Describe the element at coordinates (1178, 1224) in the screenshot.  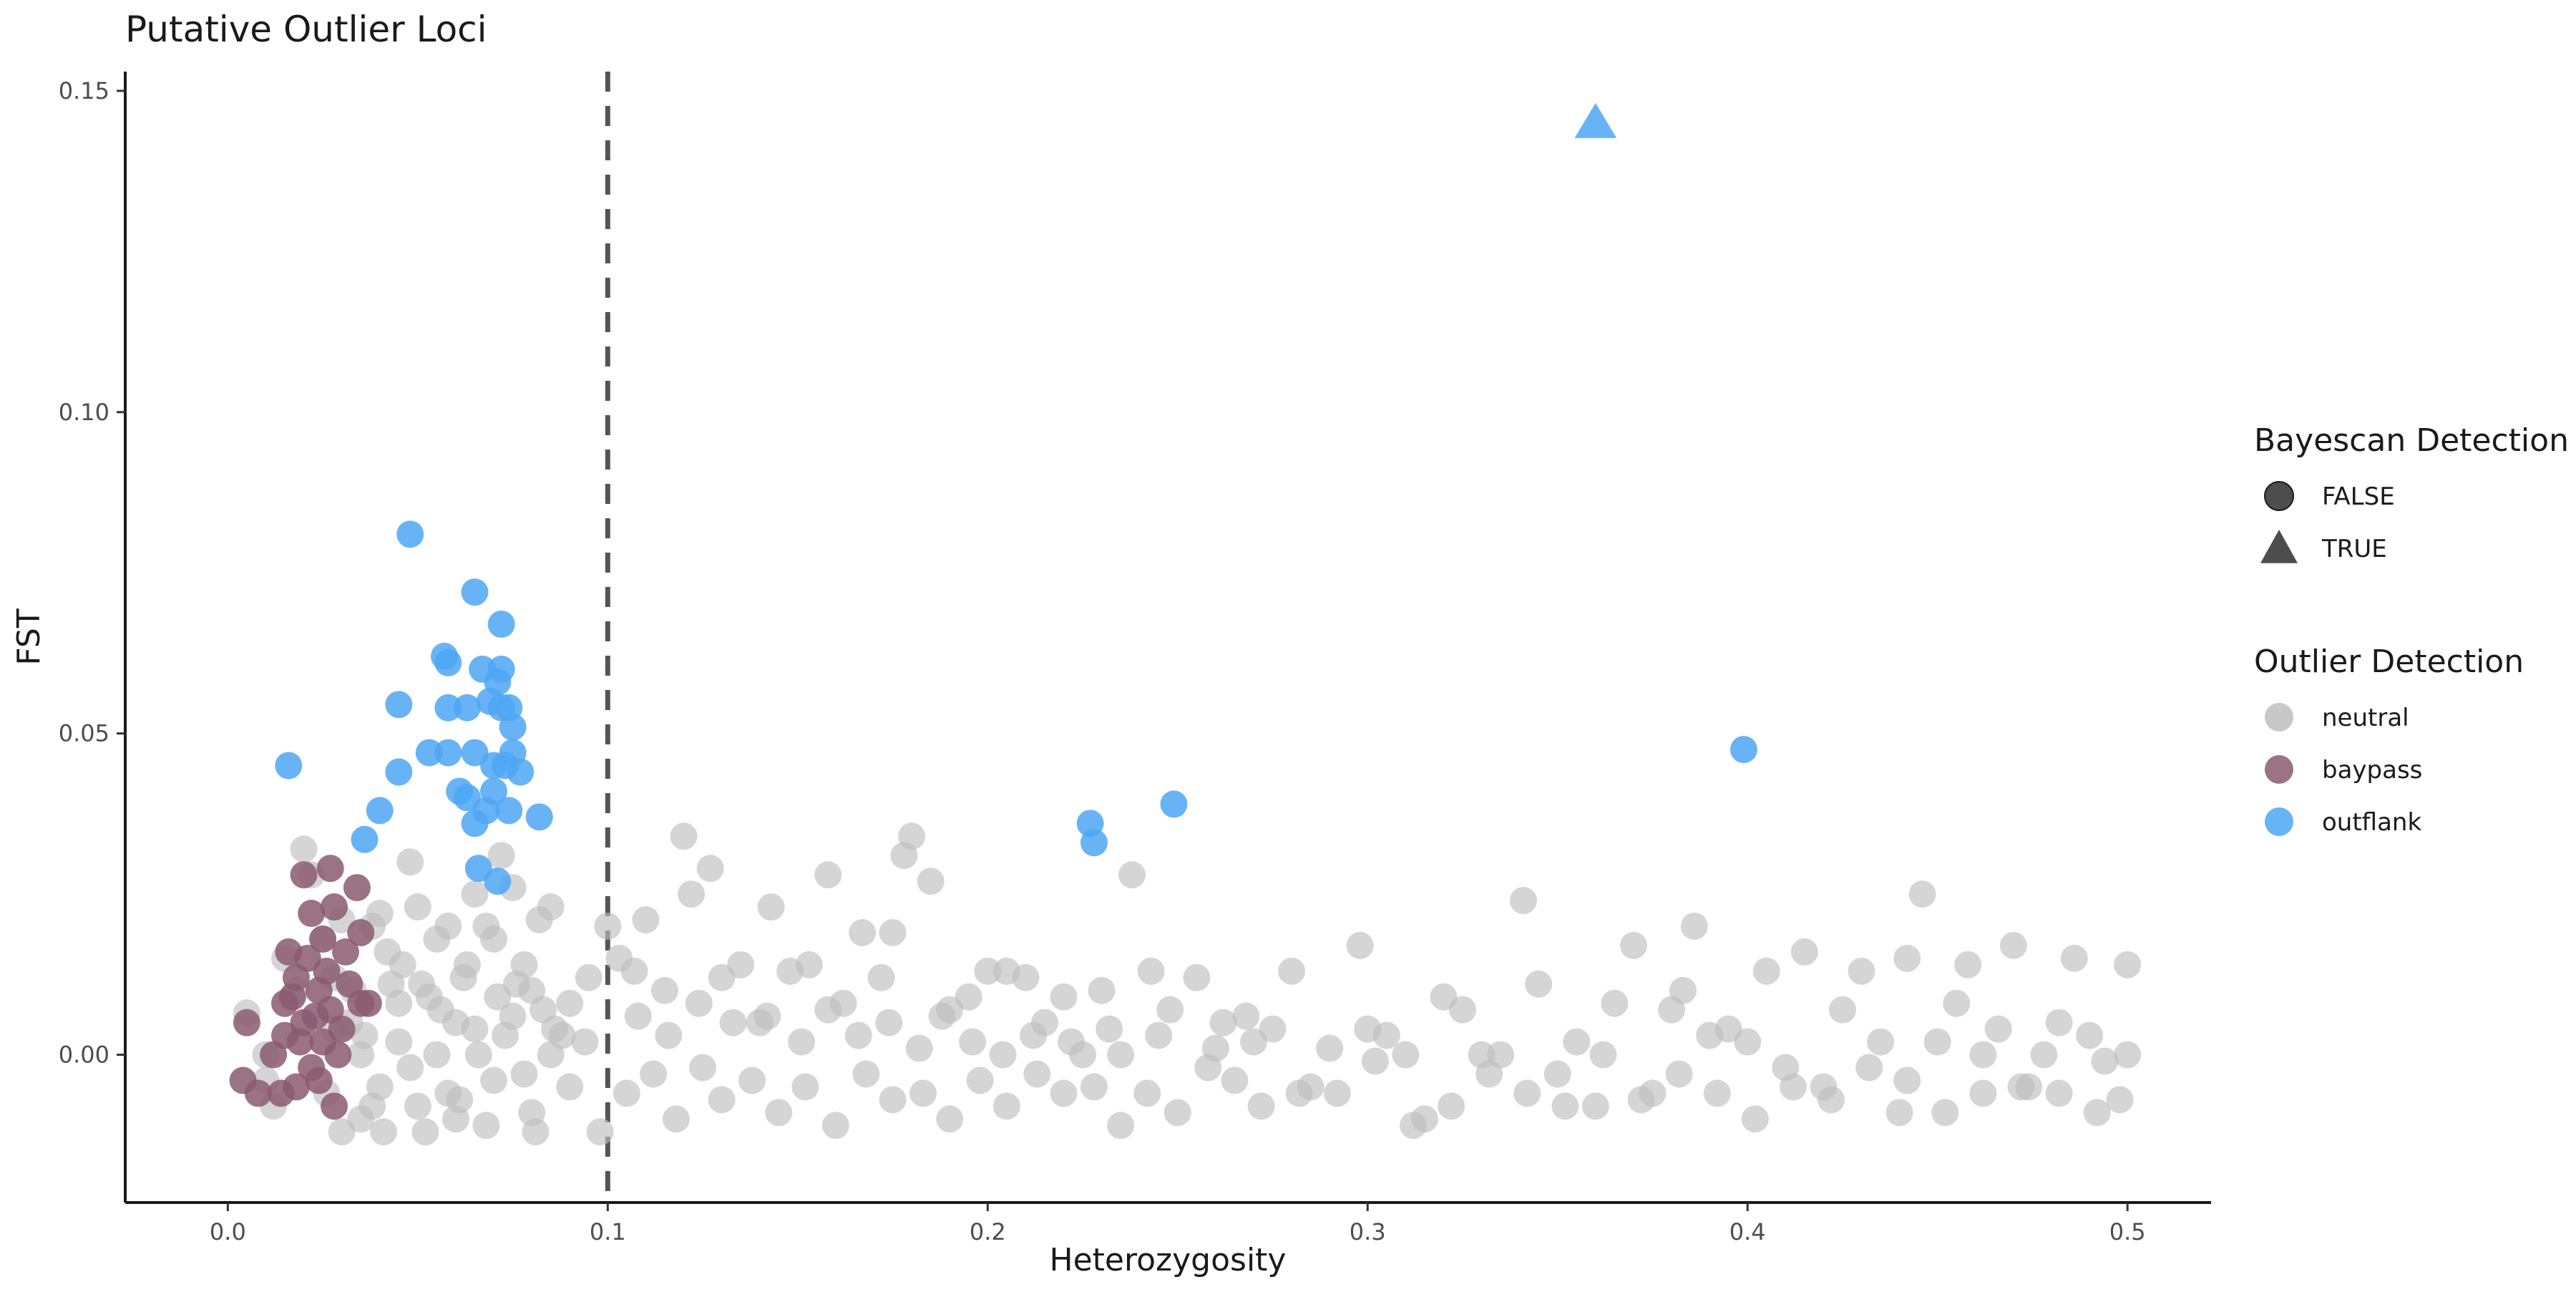
I see `x-axis-ticks: 0.0 0.1 0.2 0.3 0.4 0.5` at that location.